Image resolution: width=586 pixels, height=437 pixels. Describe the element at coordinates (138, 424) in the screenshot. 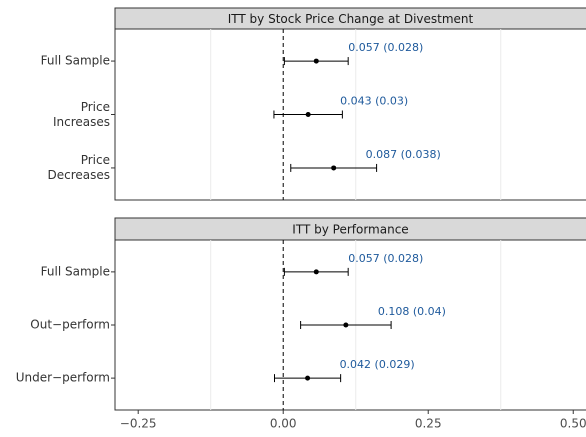

I see `x-tick-label: −0.25` at that location.